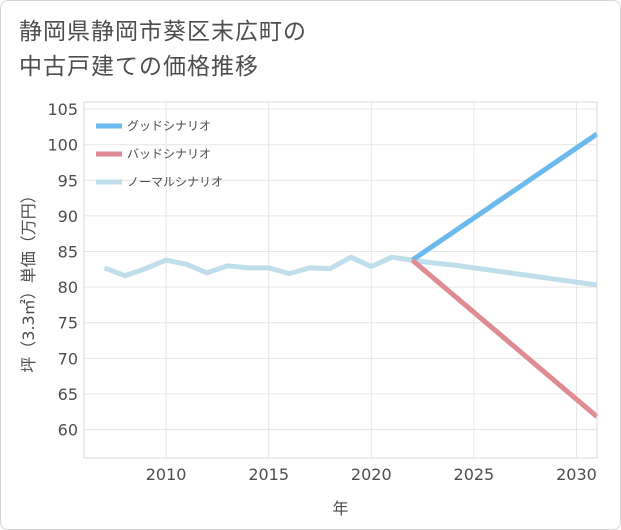  What do you see at coordinates (163, 32) in the screenshot?
I see `title-line-1: 静岡県静岡市葵区末広町の` at bounding box center [163, 32].